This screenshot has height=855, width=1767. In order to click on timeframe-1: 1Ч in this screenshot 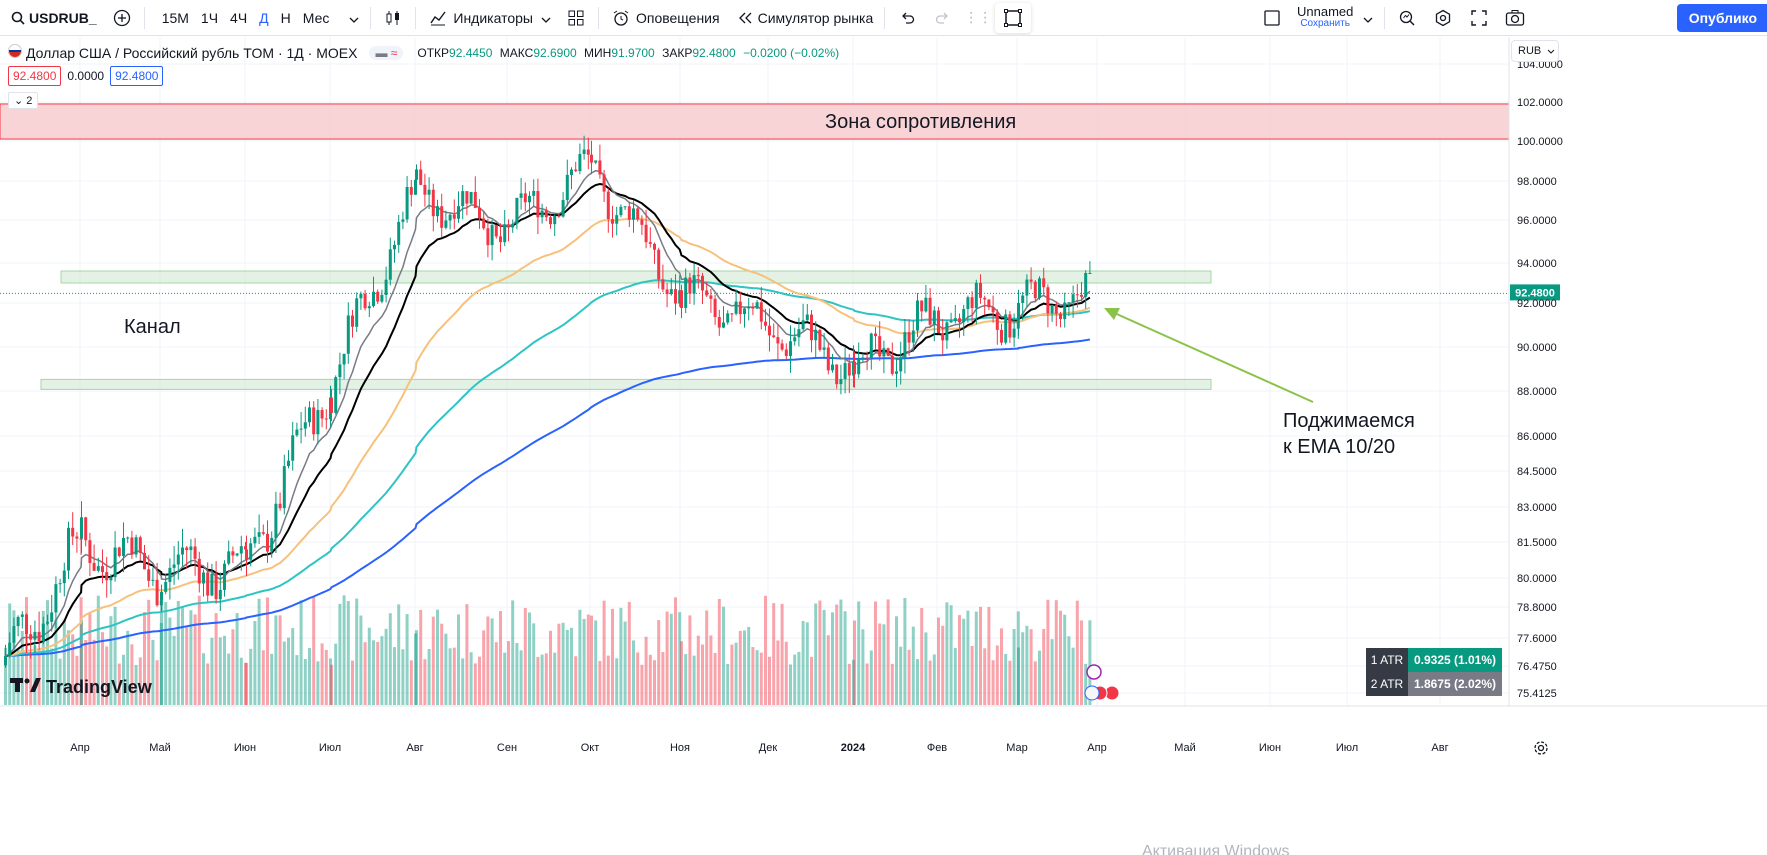, I will do `click(209, 17)`.